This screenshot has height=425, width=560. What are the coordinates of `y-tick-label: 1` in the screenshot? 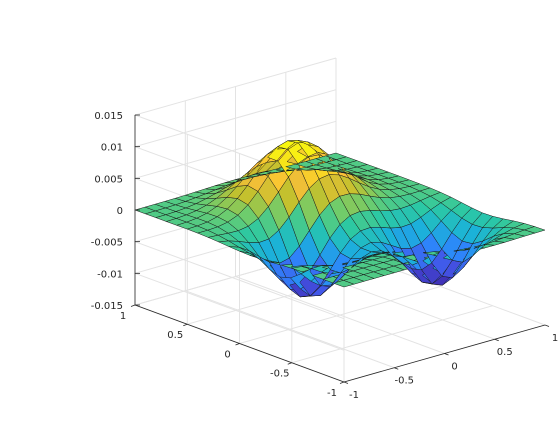 It's located at (123, 316).